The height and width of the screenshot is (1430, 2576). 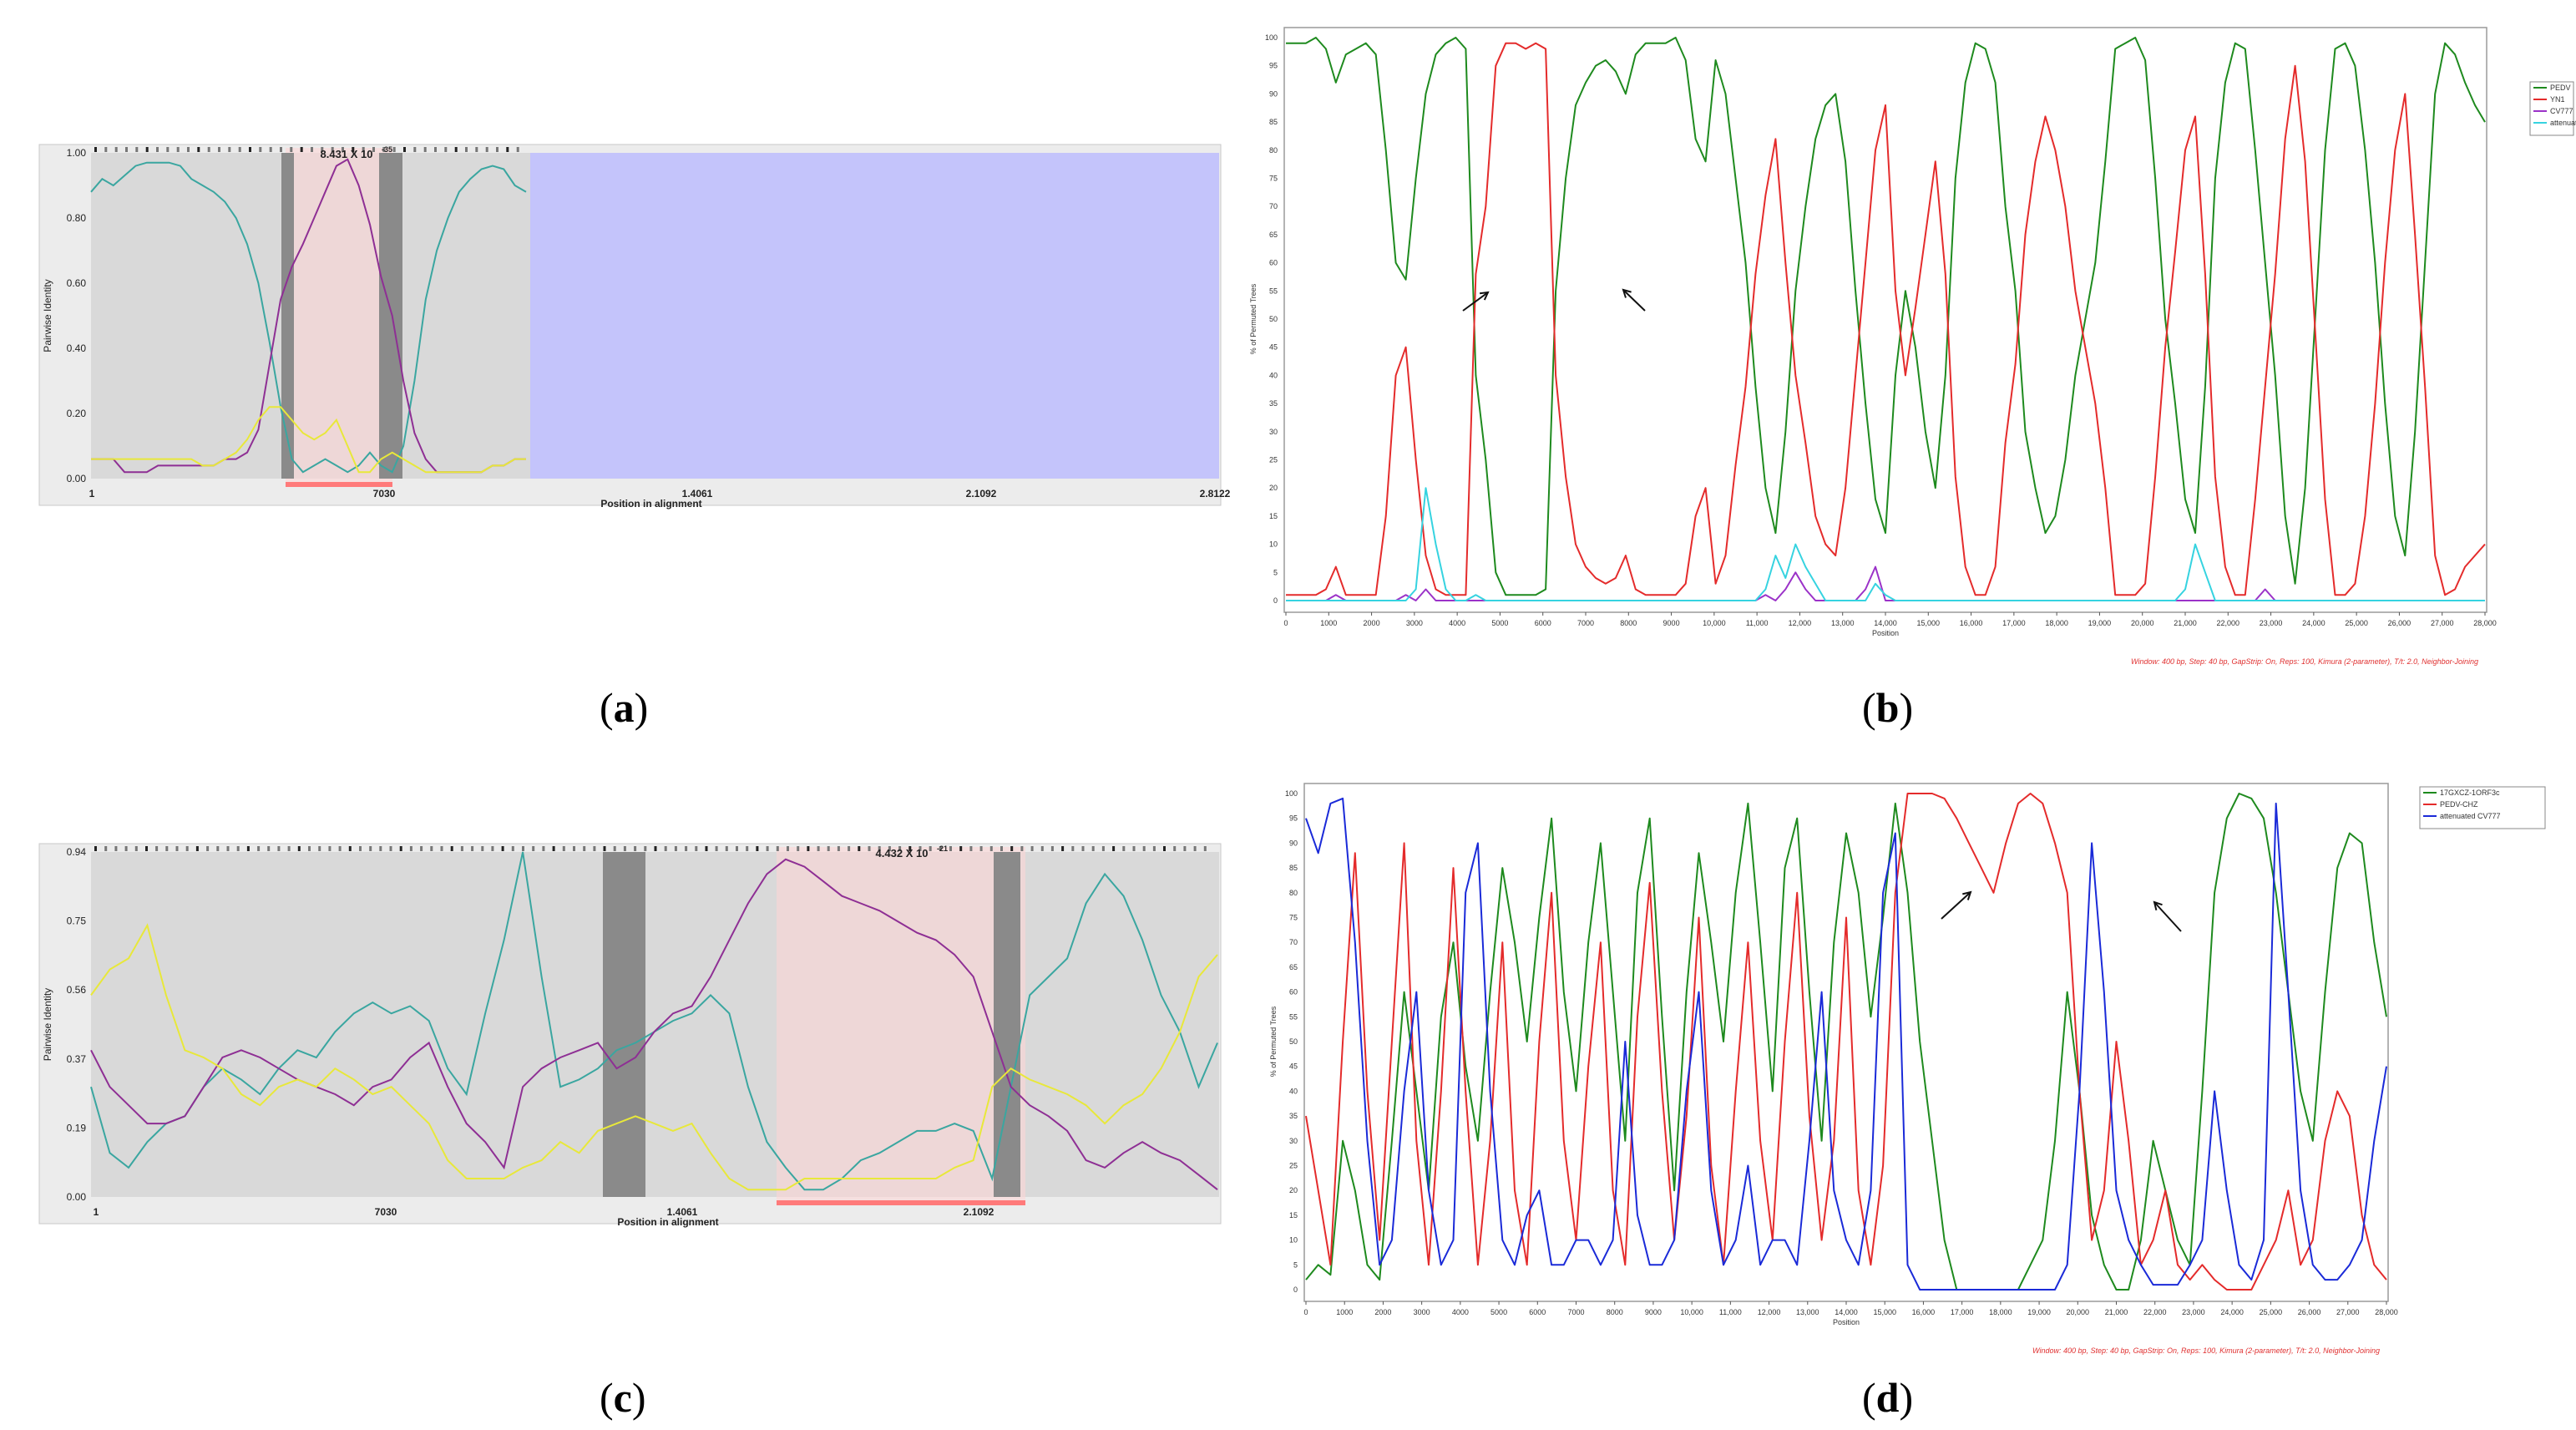 What do you see at coordinates (1422, 1312) in the screenshot?
I see `x-tick-label: 3000` at bounding box center [1422, 1312].